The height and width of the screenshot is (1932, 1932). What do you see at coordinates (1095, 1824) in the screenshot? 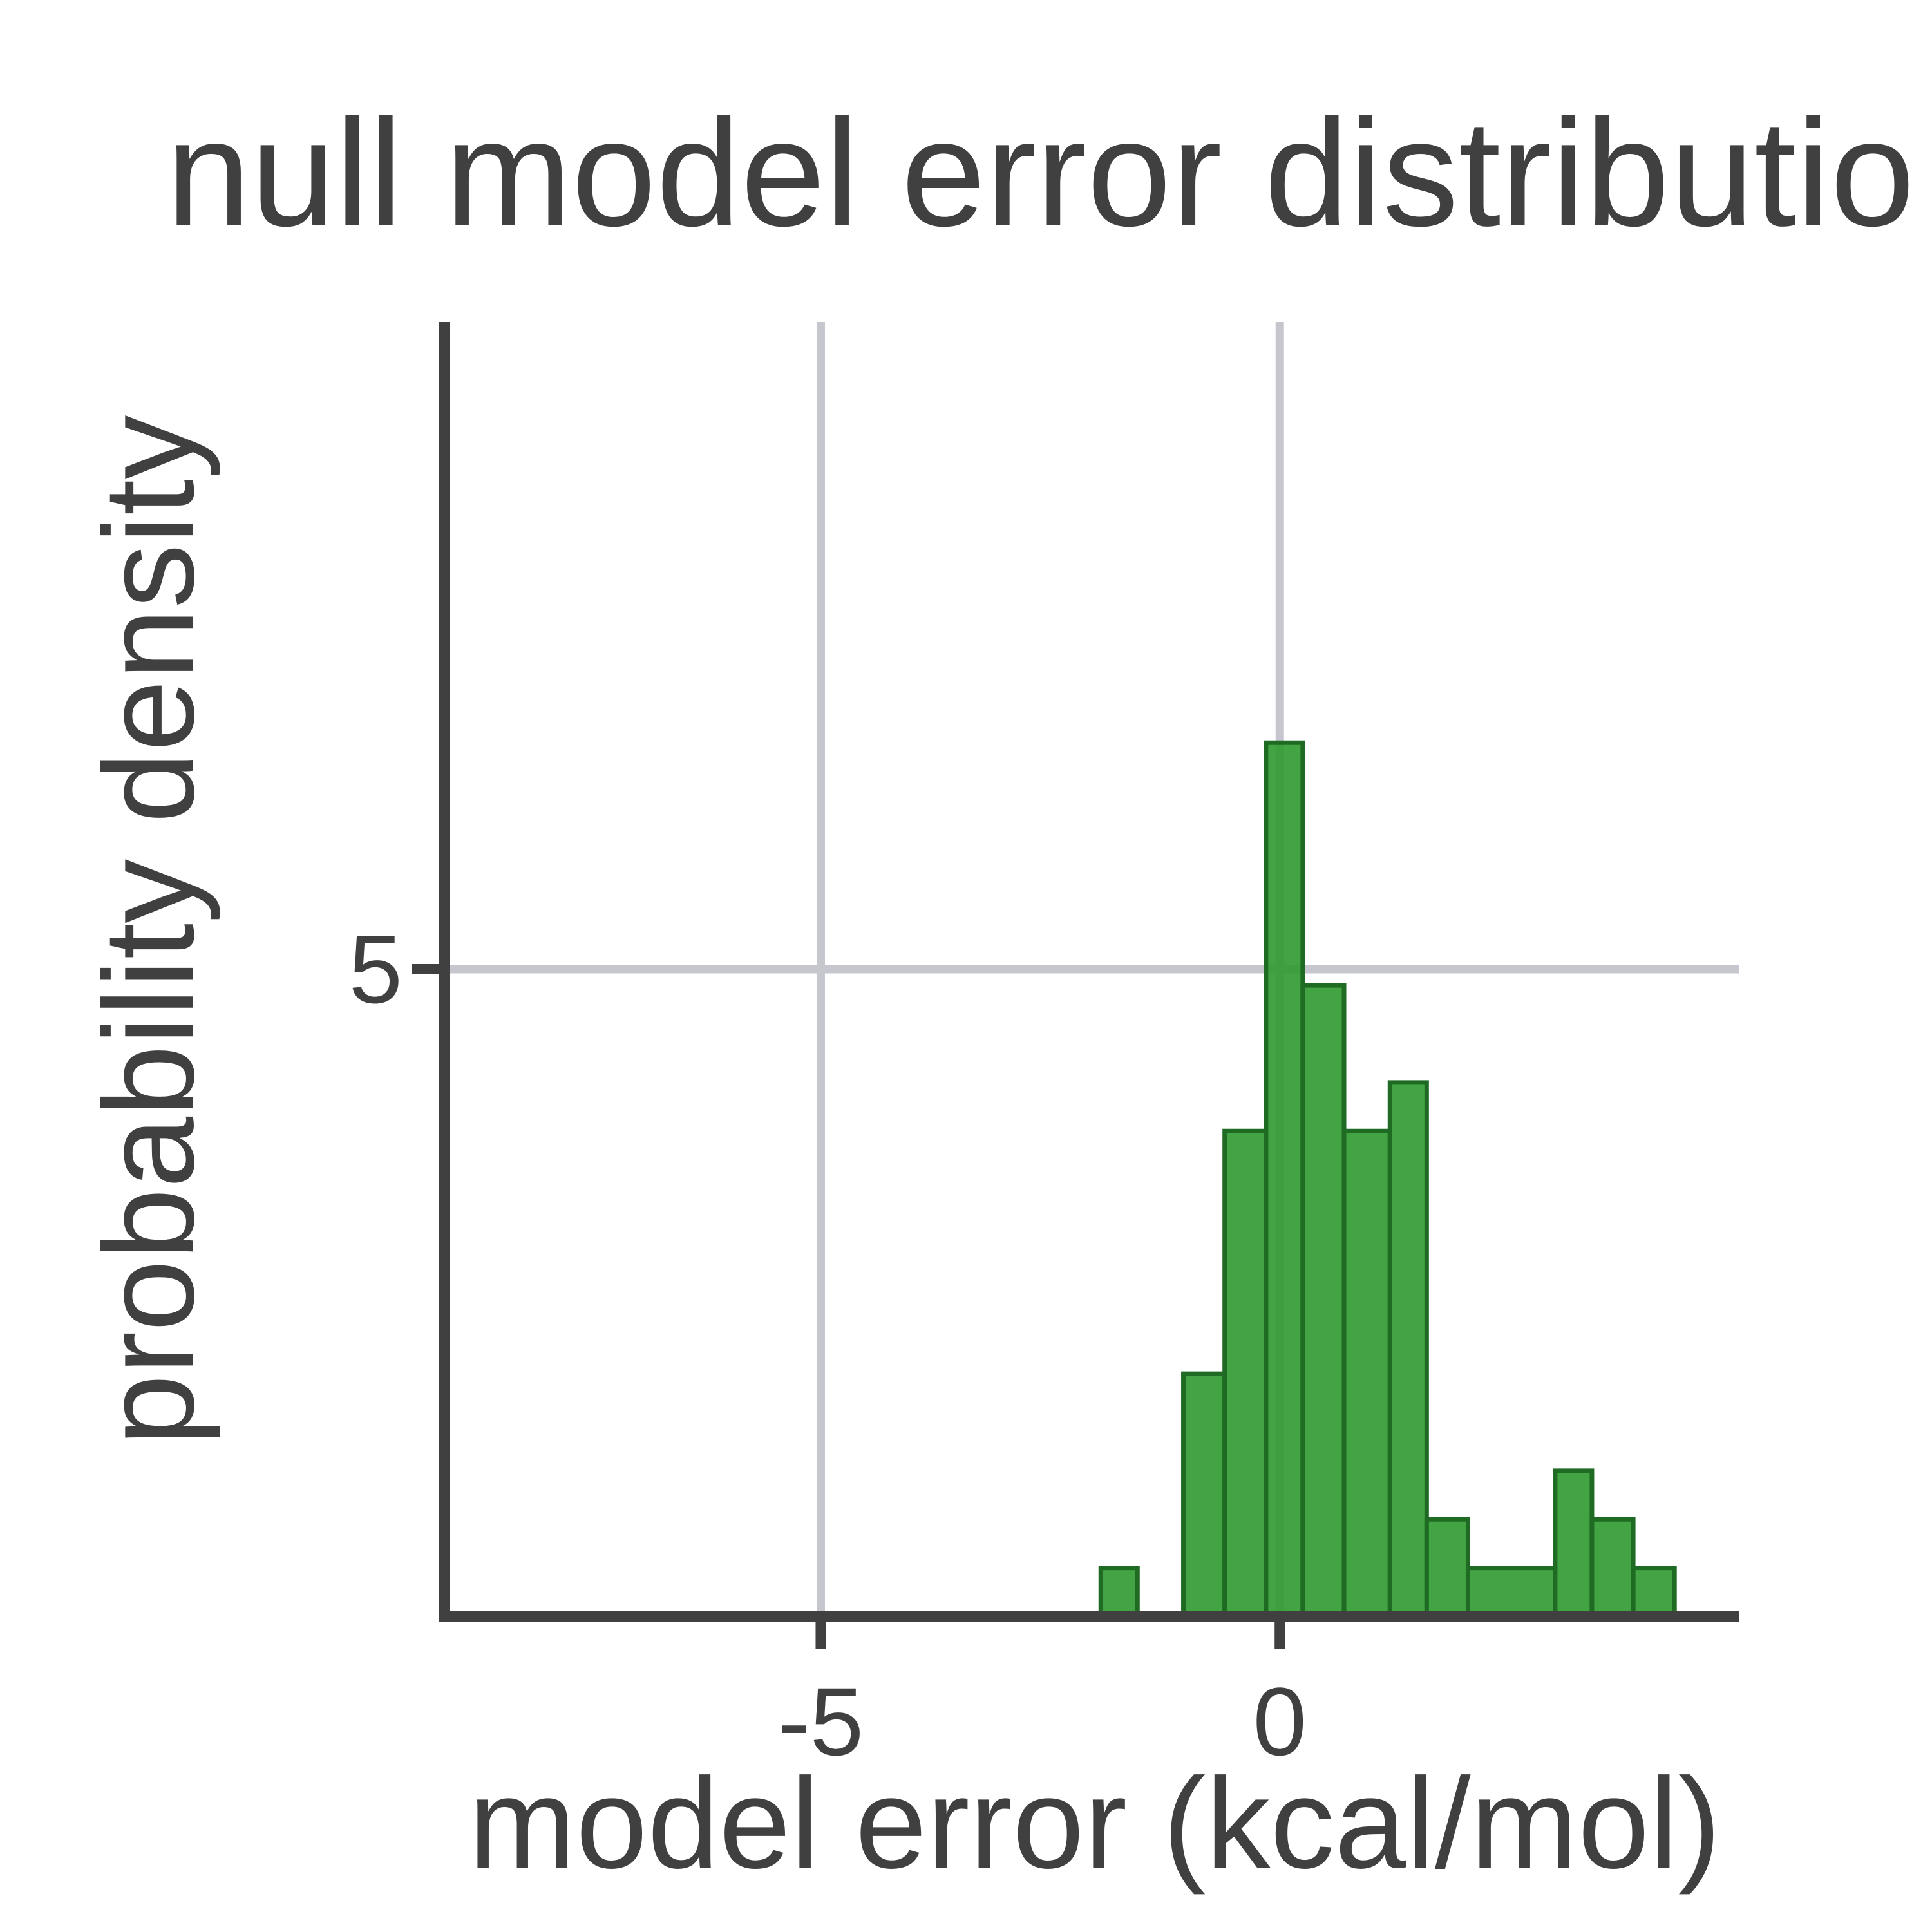
I see `x-axis-label: model error (kcal/mol)` at bounding box center [1095, 1824].